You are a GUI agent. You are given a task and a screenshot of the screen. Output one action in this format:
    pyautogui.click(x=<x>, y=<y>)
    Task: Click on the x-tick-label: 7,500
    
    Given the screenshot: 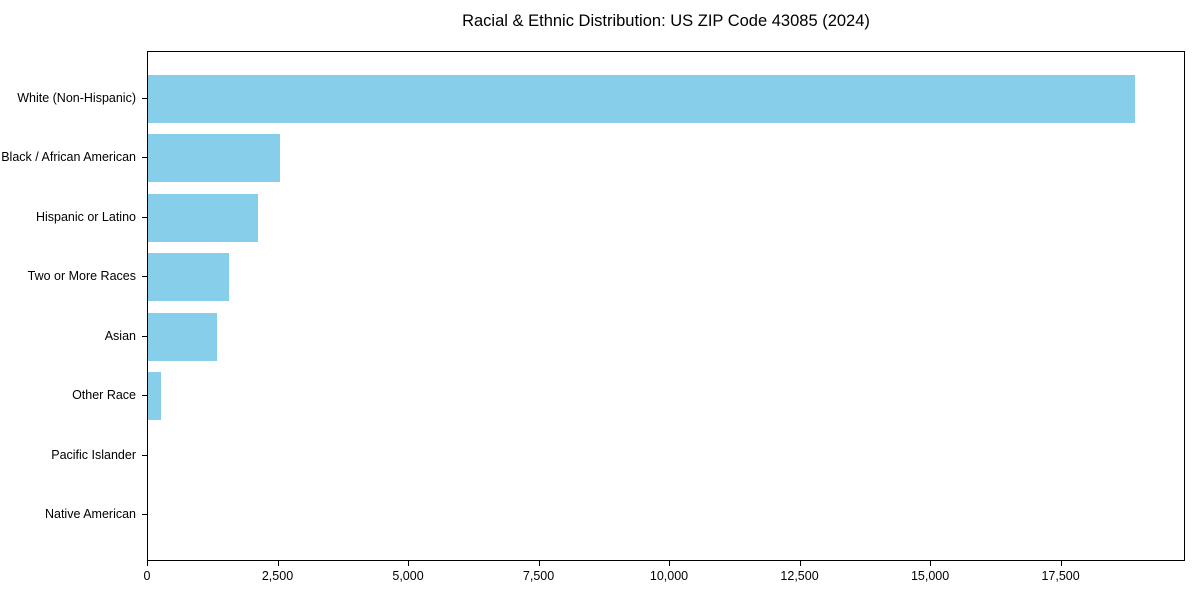 What is the action you would take?
    pyautogui.click(x=538, y=576)
    